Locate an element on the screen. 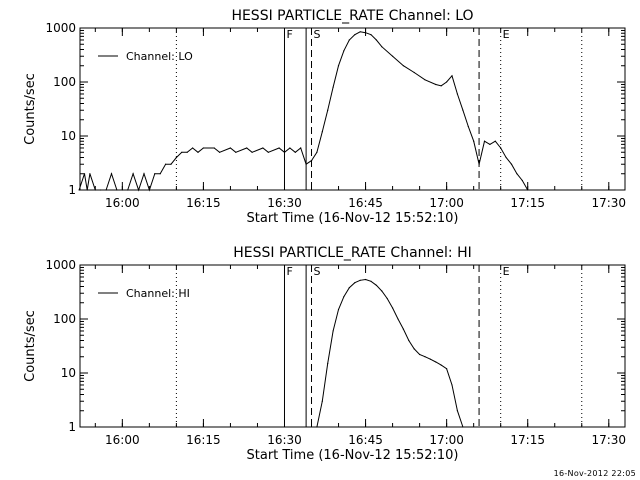 Image resolution: width=640 pixels, height=480 pixels. x-tick-label: 17:15 is located at coordinates (527, 203).